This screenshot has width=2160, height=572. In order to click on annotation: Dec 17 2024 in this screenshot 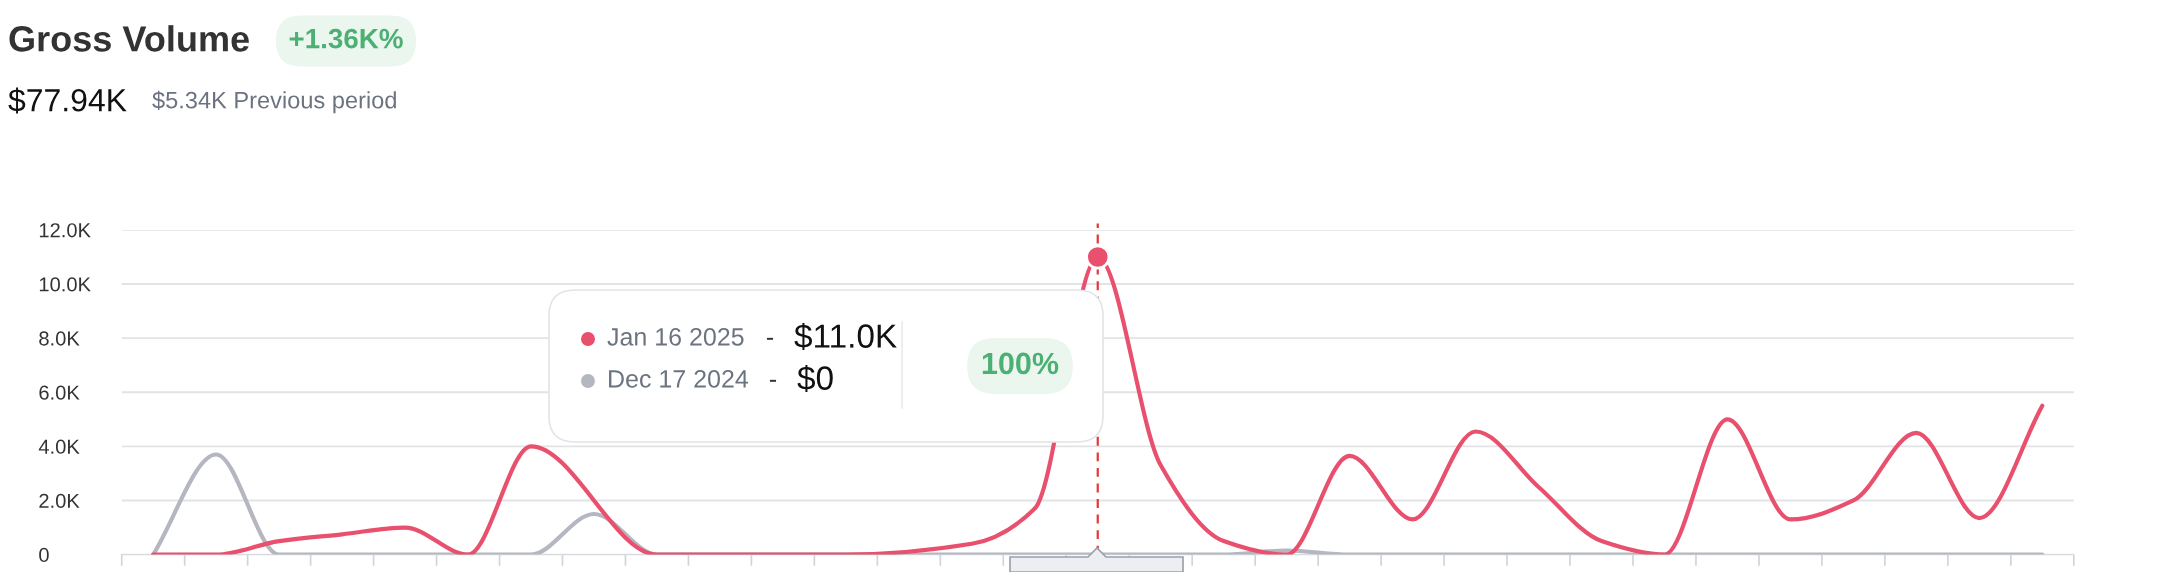, I will do `click(679, 379)`.